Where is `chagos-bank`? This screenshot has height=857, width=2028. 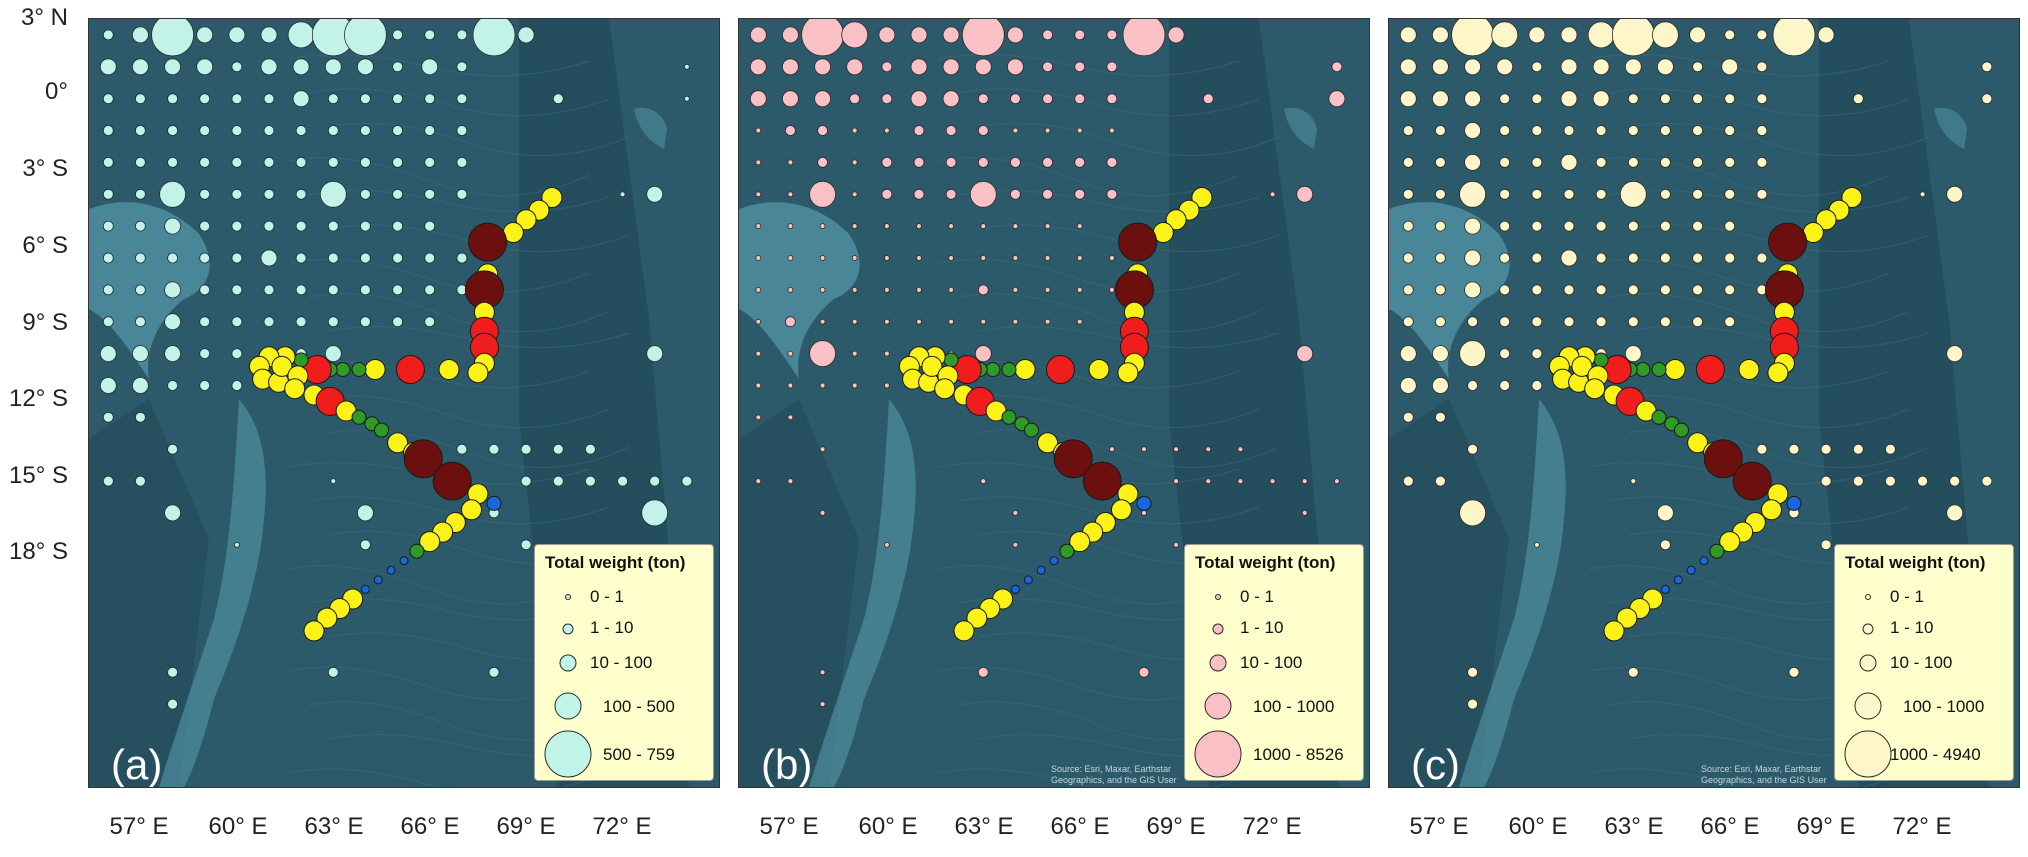 chagos-bank is located at coordinates (1300, 128).